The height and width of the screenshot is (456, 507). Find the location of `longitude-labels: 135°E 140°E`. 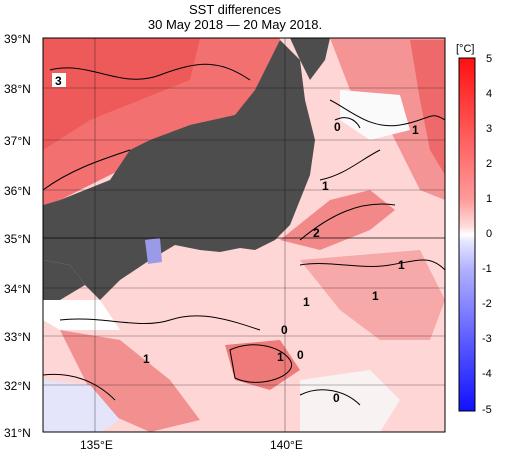

longitude-labels: 135°E 140°E is located at coordinates (191, 445).